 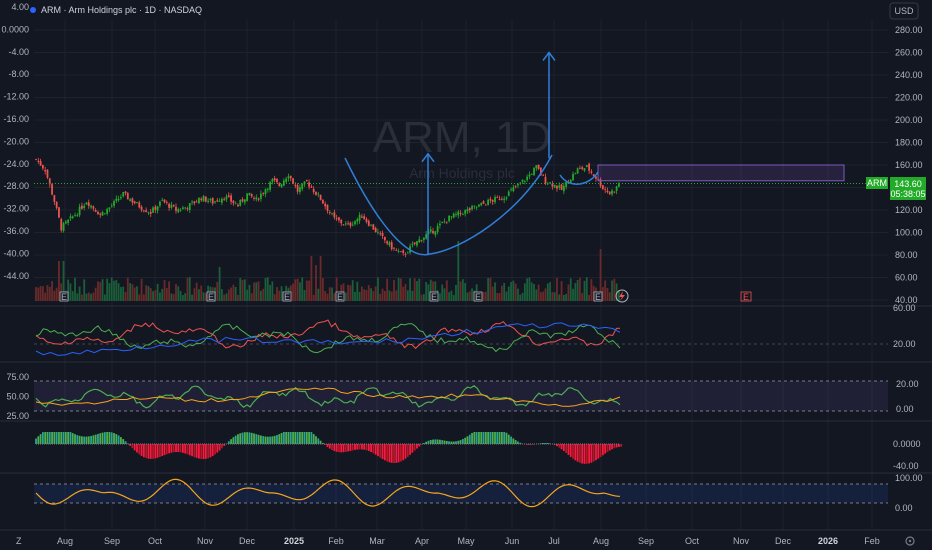 I want to click on lightning-icon, so click(x=622, y=296).